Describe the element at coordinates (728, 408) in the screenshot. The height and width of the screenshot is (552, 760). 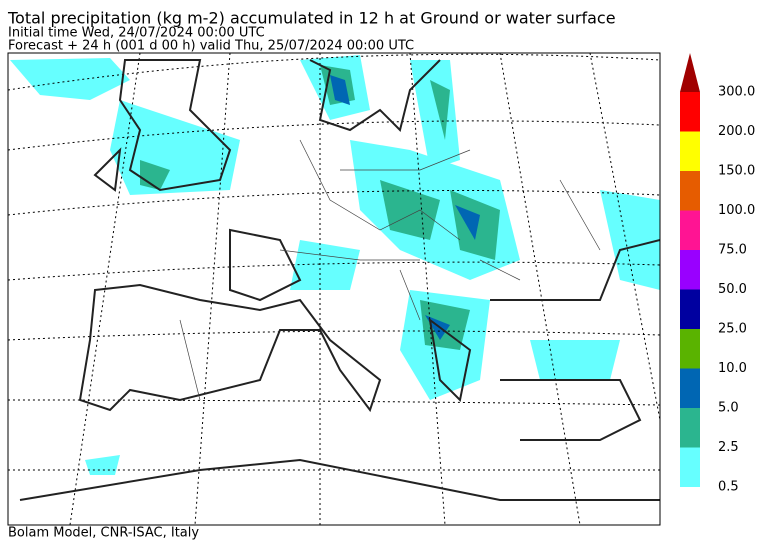
I see `colorbar-label: 5.0` at that location.